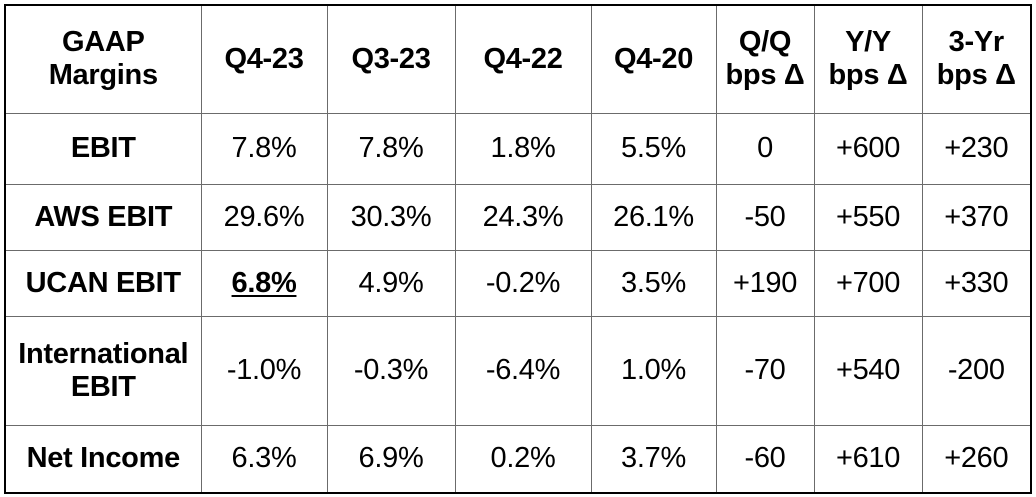 This screenshot has height=497, width=1036. What do you see at coordinates (264, 217) in the screenshot?
I see `cell-aws-ebit-q4-23: 29.6%` at bounding box center [264, 217].